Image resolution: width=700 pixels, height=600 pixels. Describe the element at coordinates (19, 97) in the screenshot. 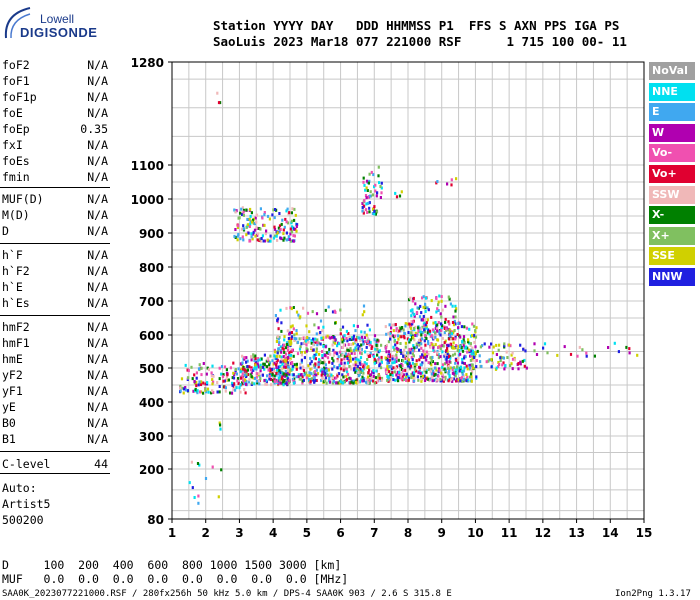

I see `param-fof1p-name: foF1p` at that location.